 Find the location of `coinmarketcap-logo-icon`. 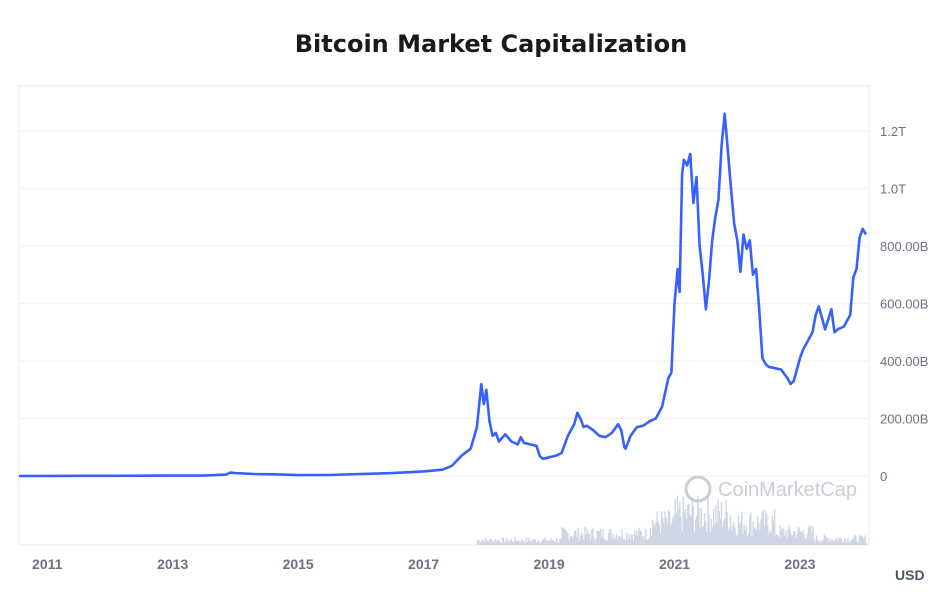

coinmarketcap-logo-icon is located at coordinates (698, 489).